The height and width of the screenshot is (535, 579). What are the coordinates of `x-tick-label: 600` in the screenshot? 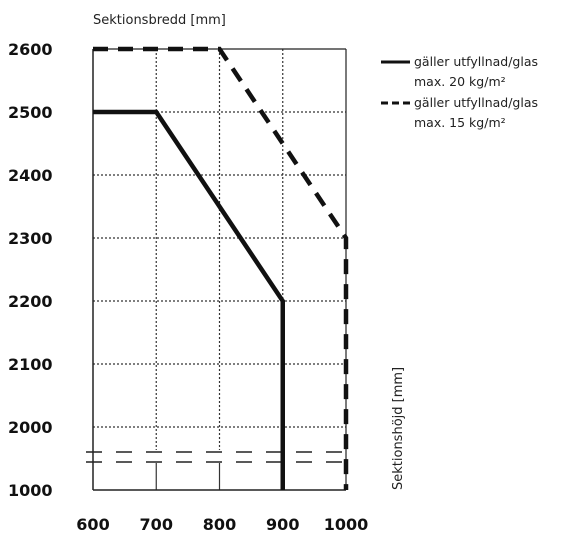 It's located at (92, 524).